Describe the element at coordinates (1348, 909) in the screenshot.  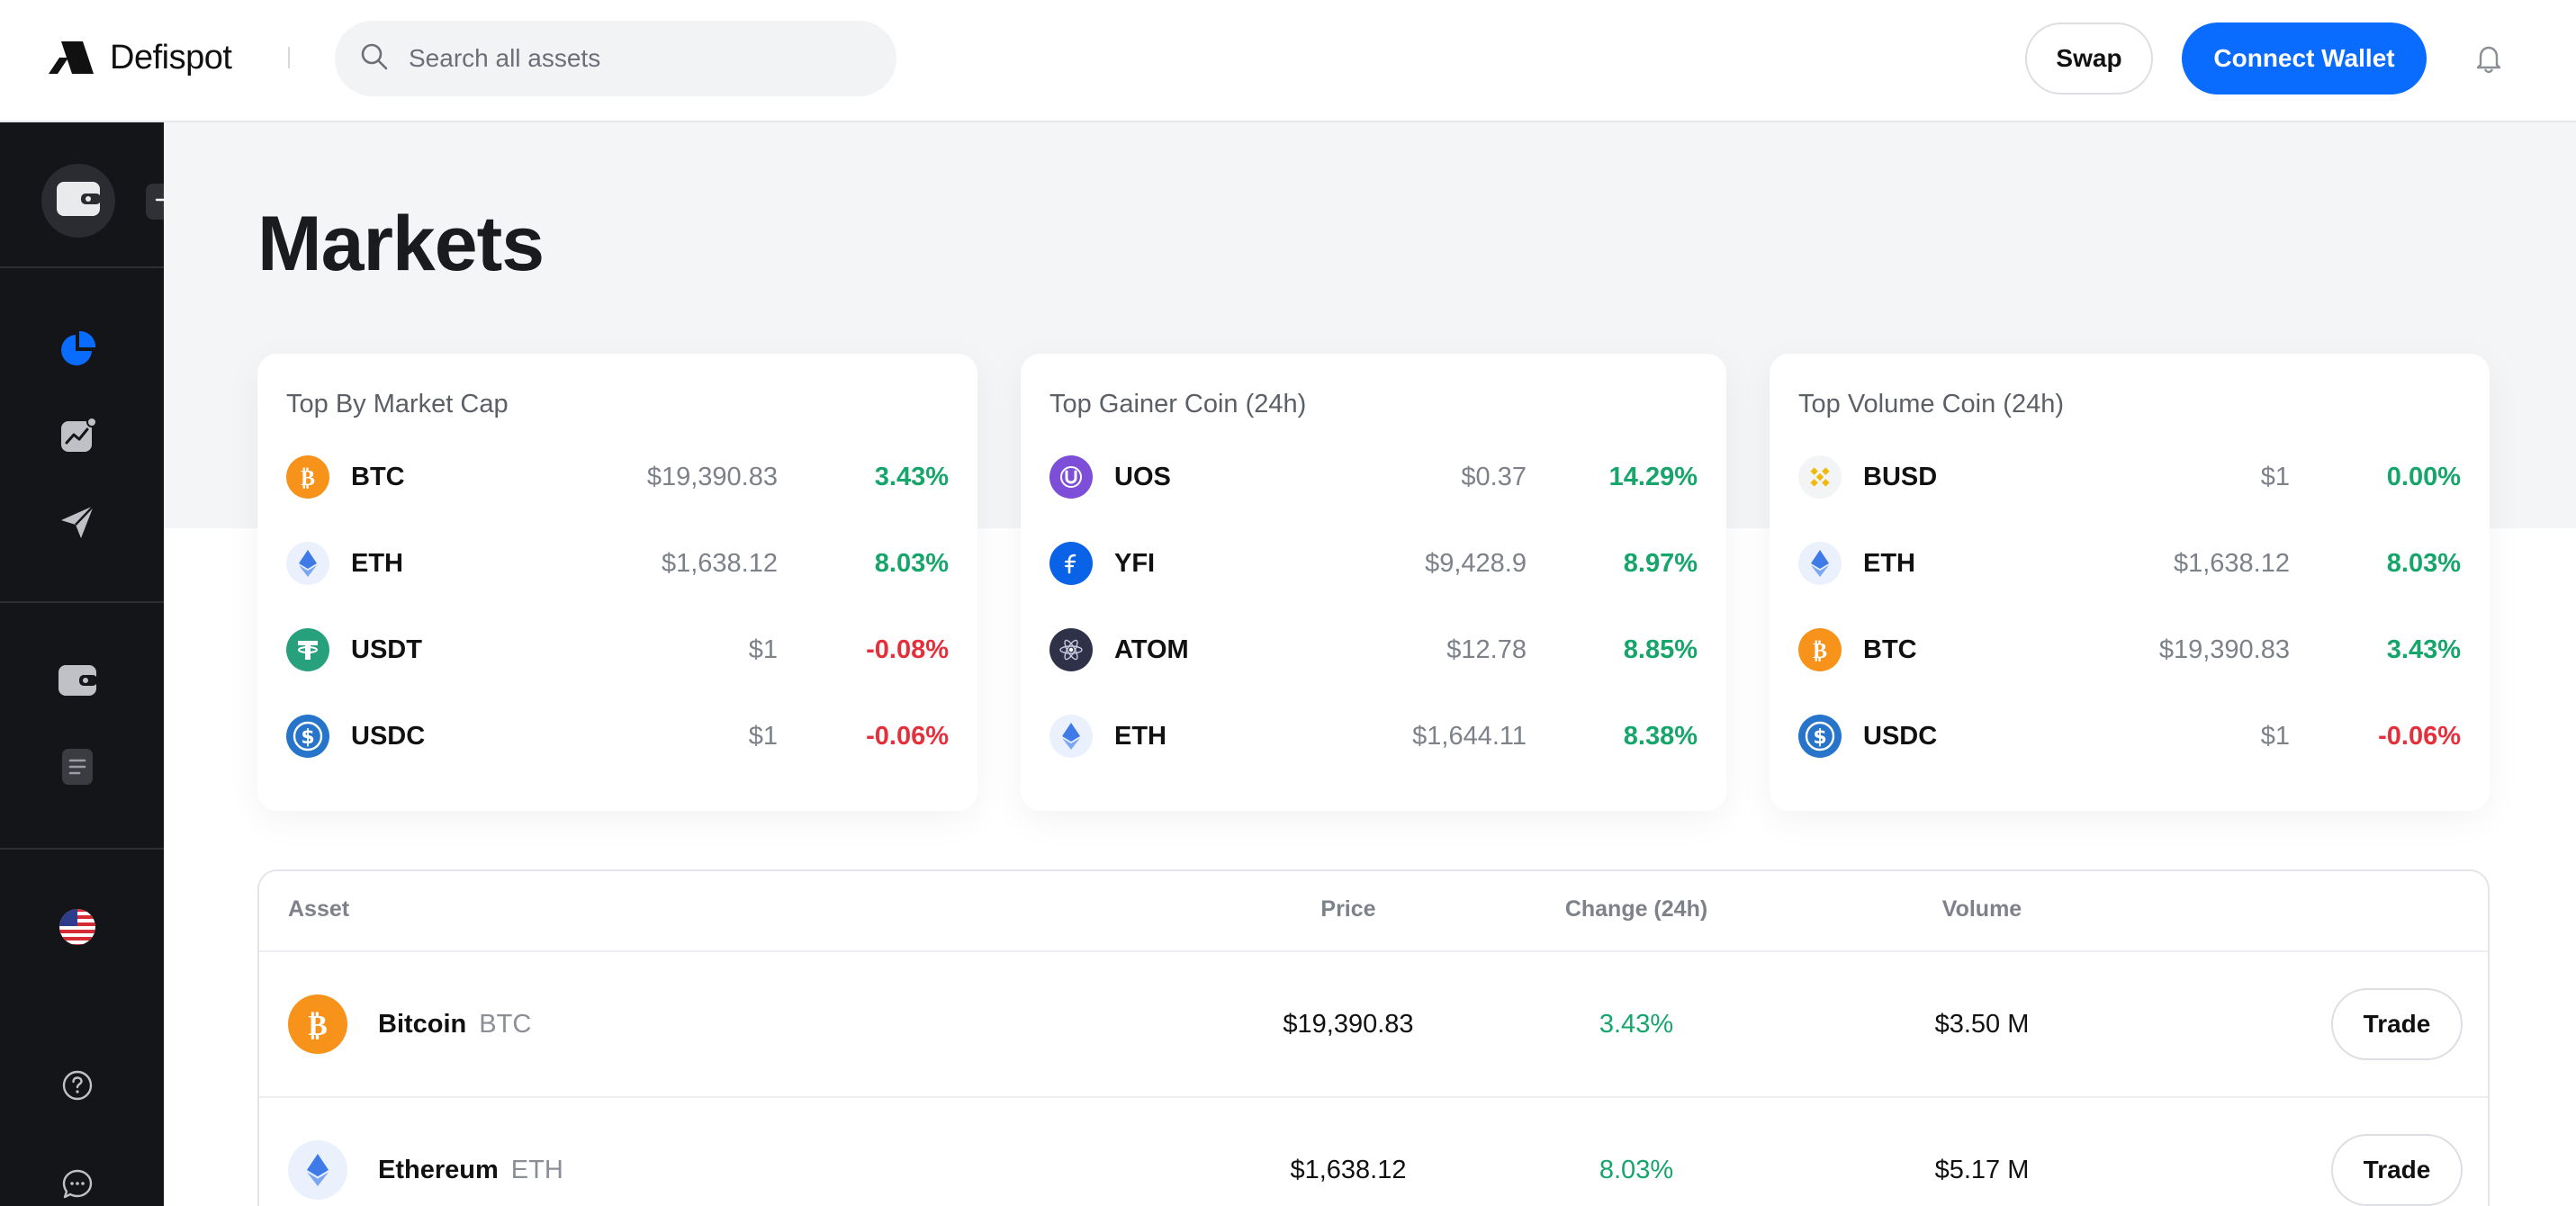
I see `column-header-price: Price` at that location.